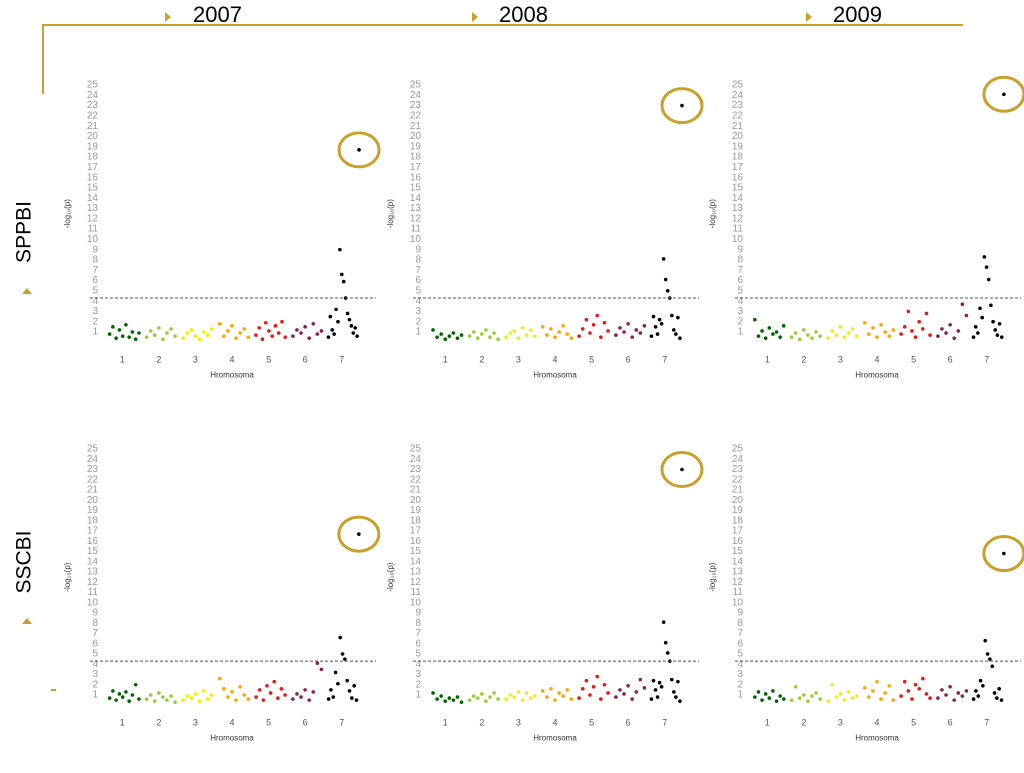 This screenshot has width=1024, height=773. I want to click on x-axis-label: Hromosoma, so click(555, 374).